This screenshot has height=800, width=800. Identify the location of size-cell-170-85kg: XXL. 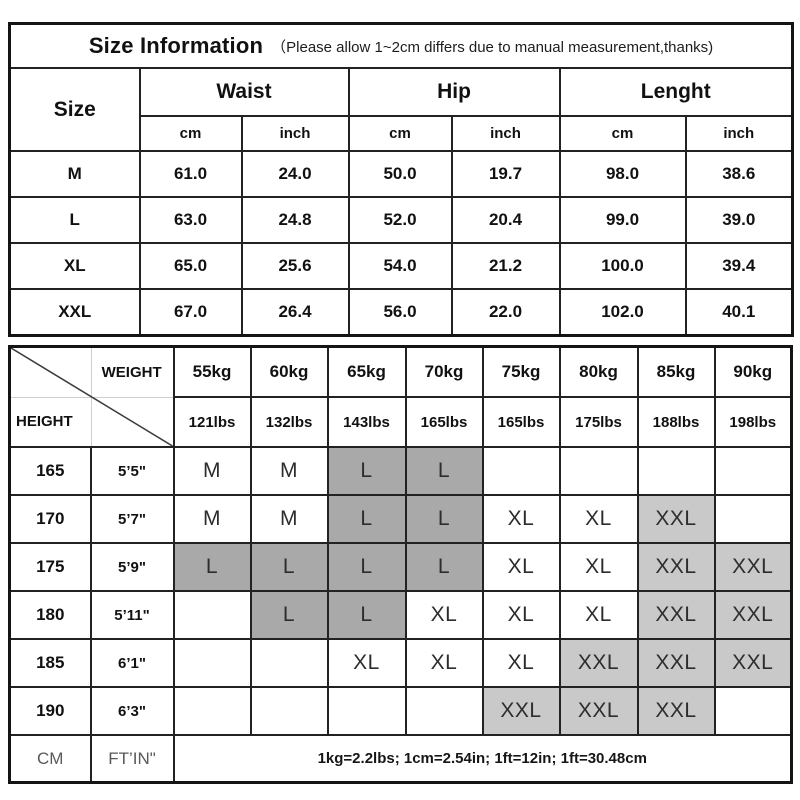
(676, 519).